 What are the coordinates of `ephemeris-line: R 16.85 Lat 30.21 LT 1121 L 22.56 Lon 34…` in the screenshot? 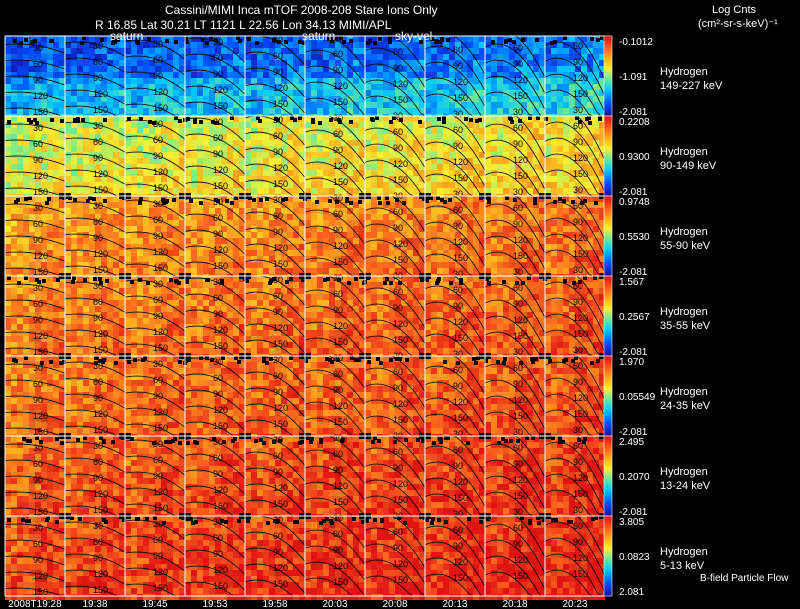 It's located at (243, 25).